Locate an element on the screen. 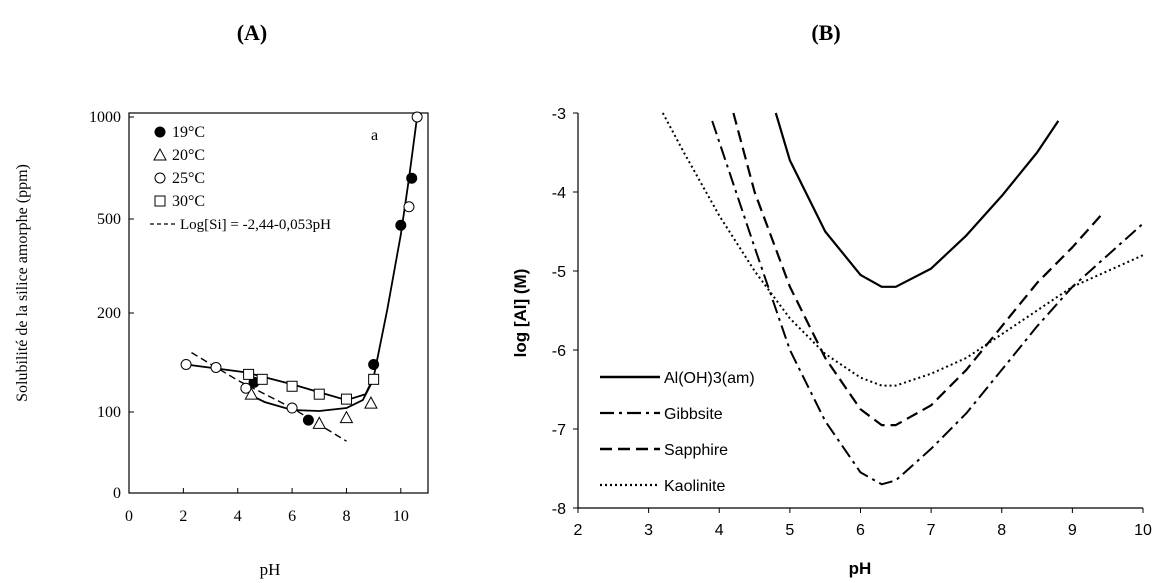 Image resolution: width=1159 pixels, height=583 pixels. chart-a-x-tick-label: 4 is located at coordinates (238, 516).